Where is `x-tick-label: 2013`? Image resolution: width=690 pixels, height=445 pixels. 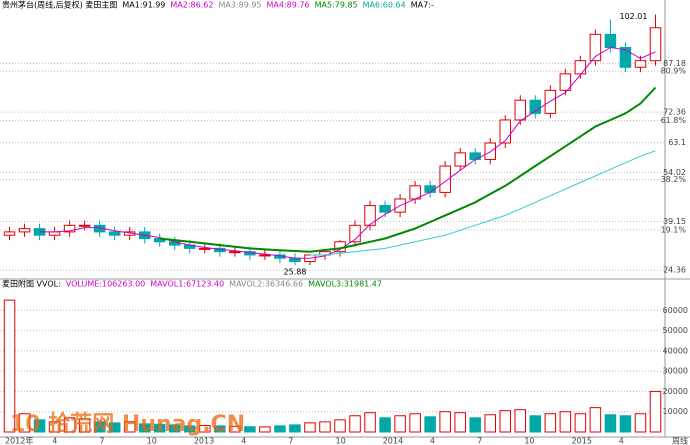 x-tick-label: 2013 is located at coordinates (204, 441).